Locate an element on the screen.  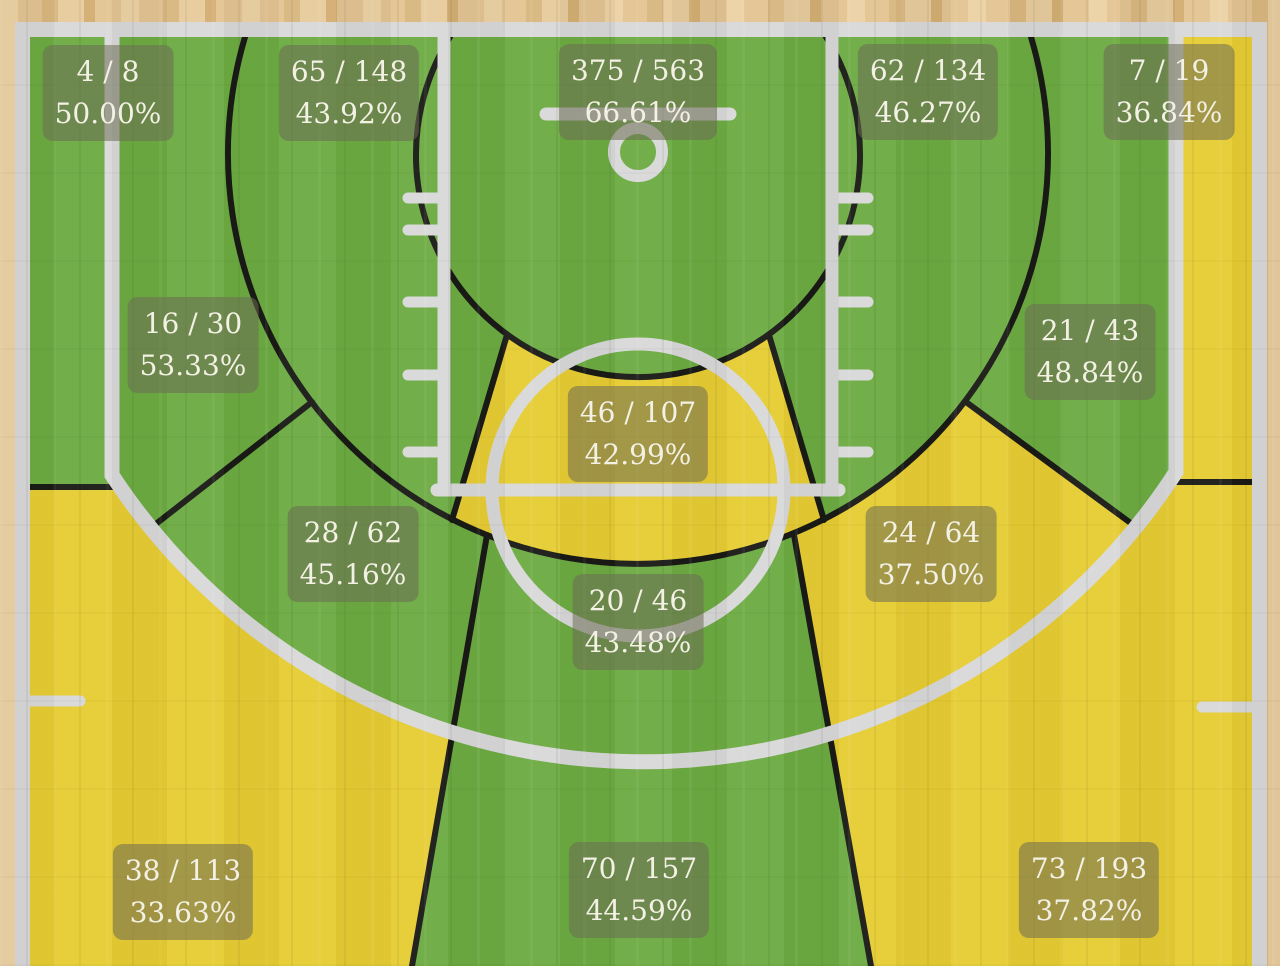
zone-label-restricted-area: 375 / 563 66.61% is located at coordinates (638, 92).